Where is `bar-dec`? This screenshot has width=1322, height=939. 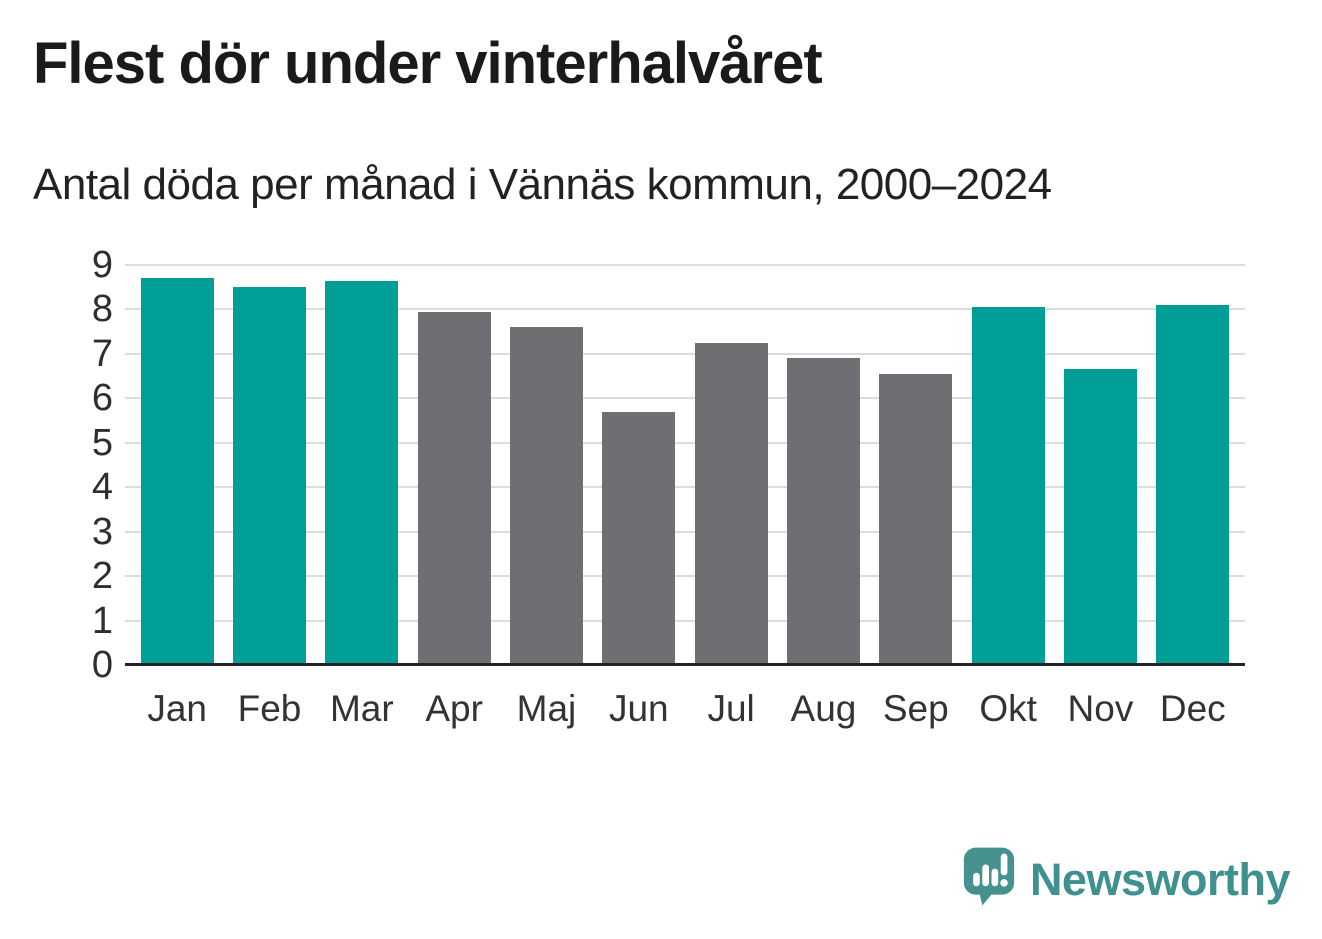 bar-dec is located at coordinates (1193, 485).